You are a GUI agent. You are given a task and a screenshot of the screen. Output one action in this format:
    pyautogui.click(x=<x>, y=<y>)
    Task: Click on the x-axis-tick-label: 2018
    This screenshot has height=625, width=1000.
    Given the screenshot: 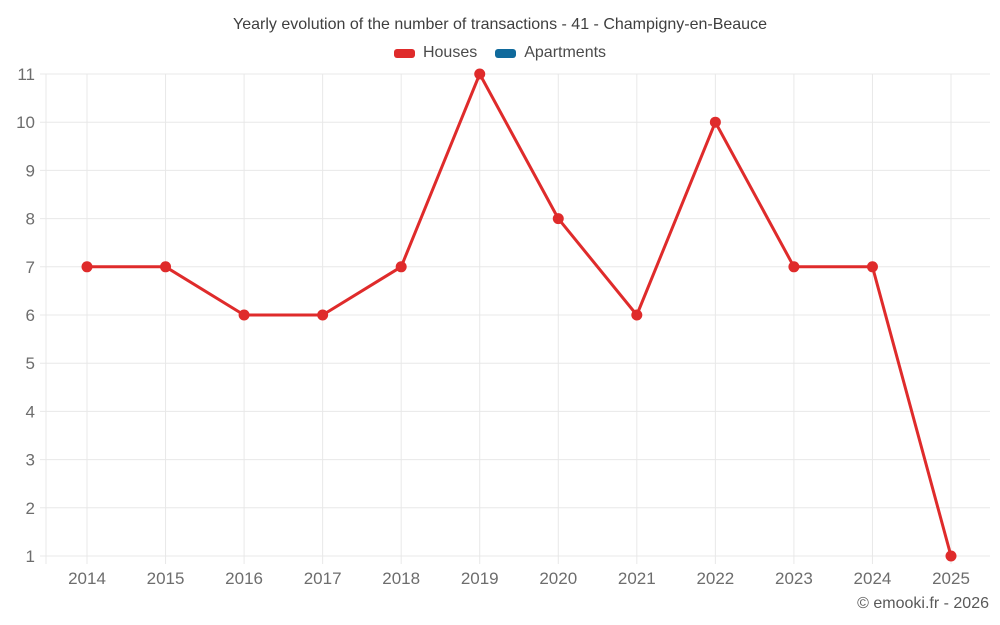 What is the action you would take?
    pyautogui.click(x=401, y=578)
    